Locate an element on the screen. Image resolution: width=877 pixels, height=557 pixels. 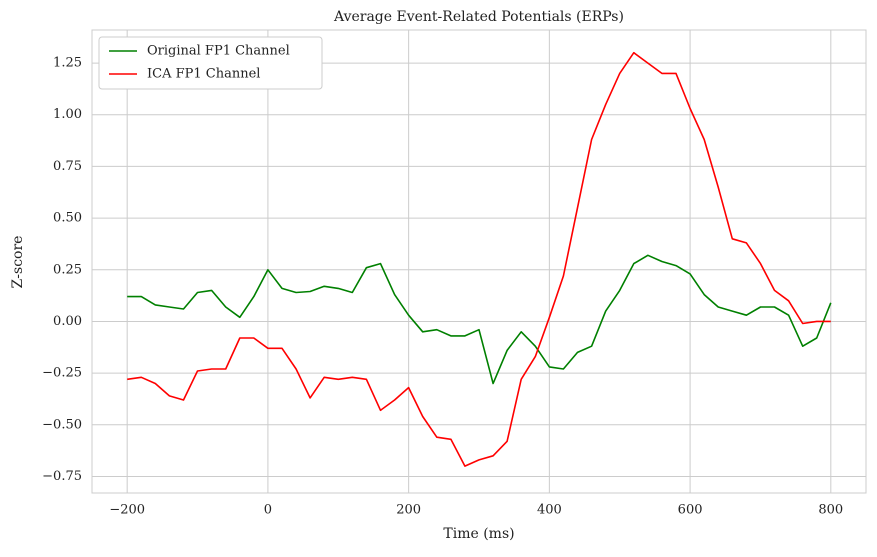
legend-label: ICA FP1 Channel is located at coordinates (203, 74).